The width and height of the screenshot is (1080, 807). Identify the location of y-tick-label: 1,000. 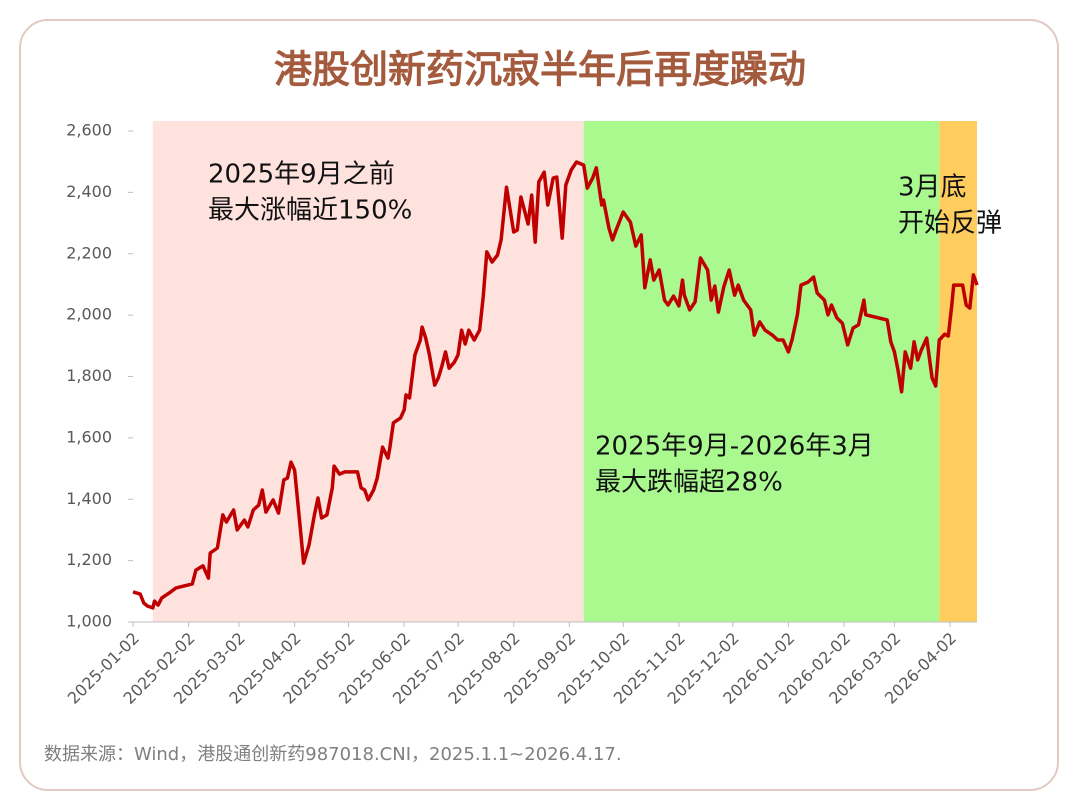
(89, 621).